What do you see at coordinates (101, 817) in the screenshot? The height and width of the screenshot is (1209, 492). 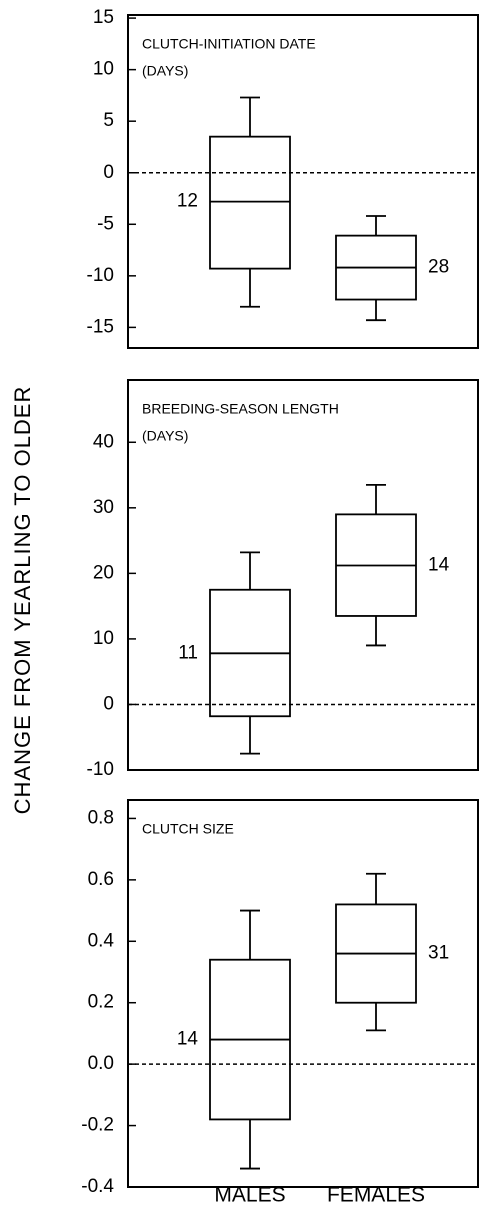 I see `y-tick-label: 0.8` at bounding box center [101, 817].